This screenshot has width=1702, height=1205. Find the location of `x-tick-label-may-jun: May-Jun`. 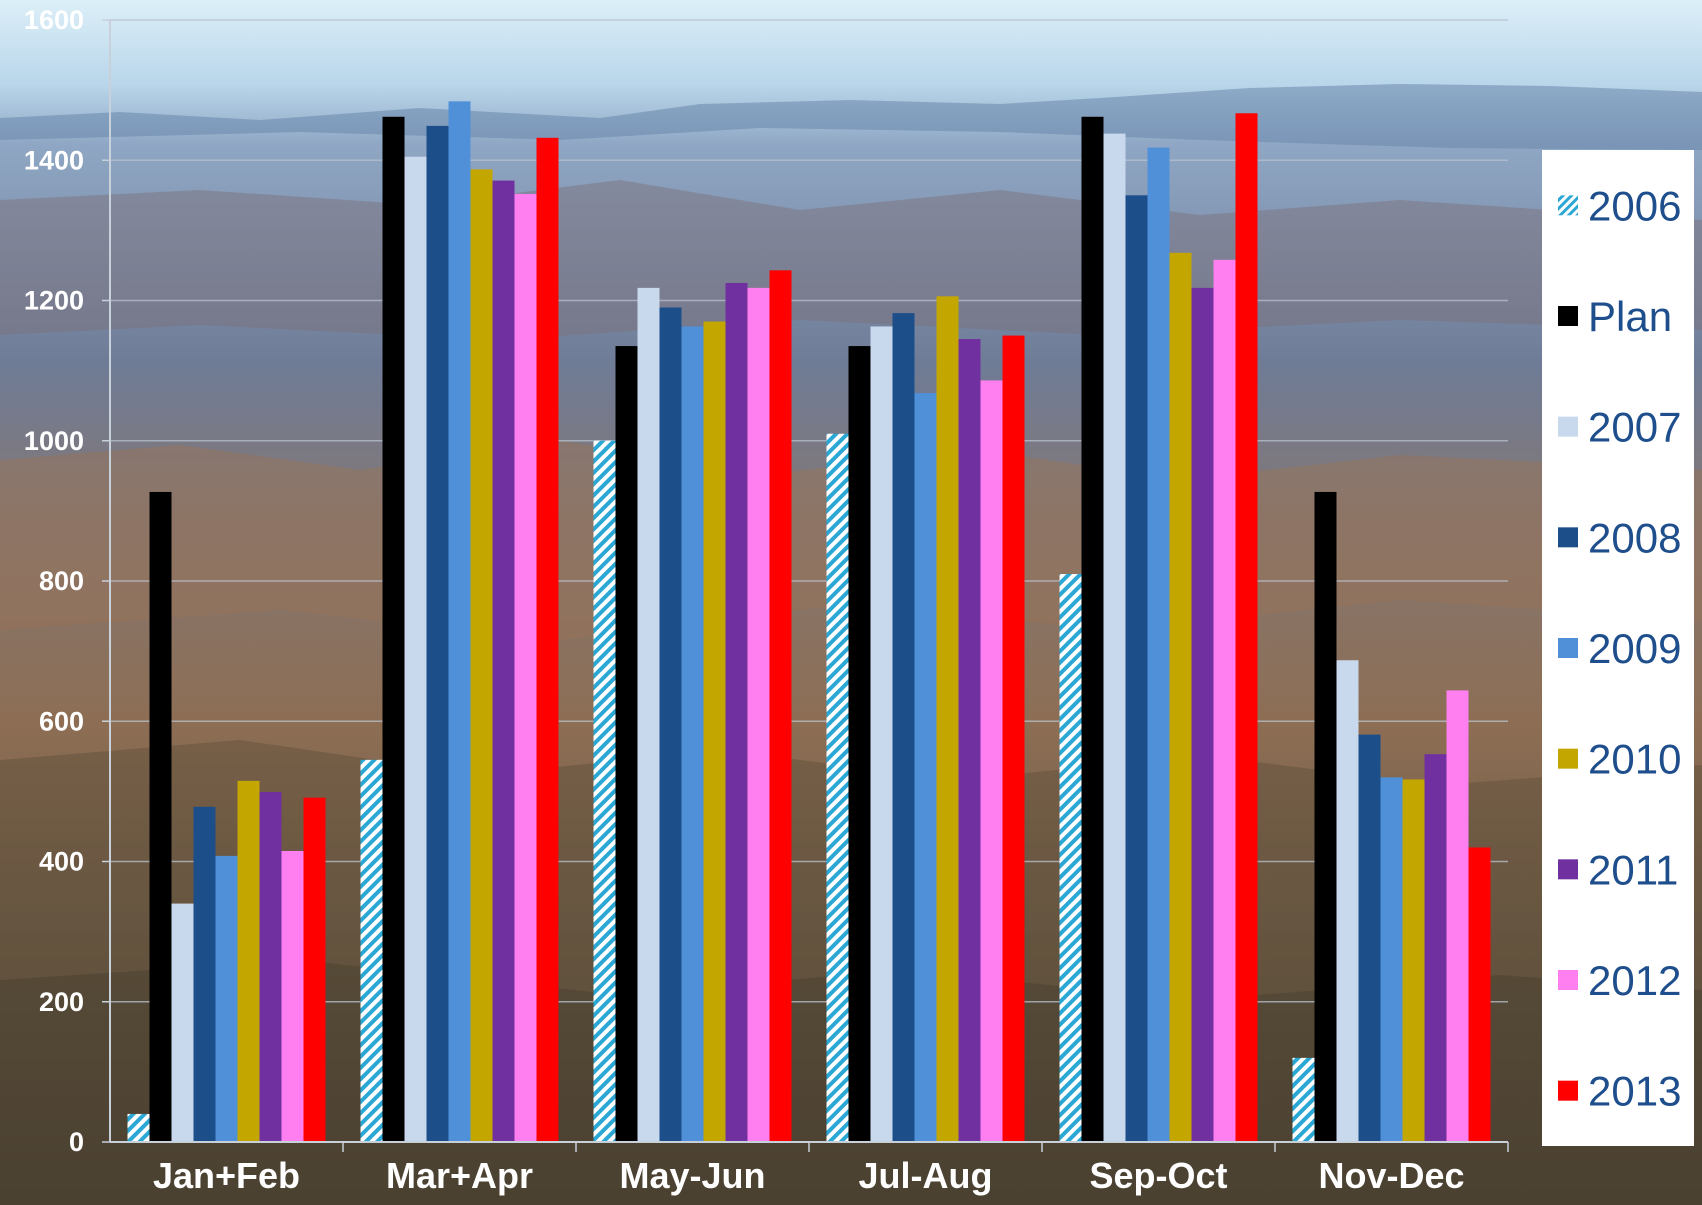

x-tick-label-may-jun: May-Jun is located at coordinates (692, 1175).